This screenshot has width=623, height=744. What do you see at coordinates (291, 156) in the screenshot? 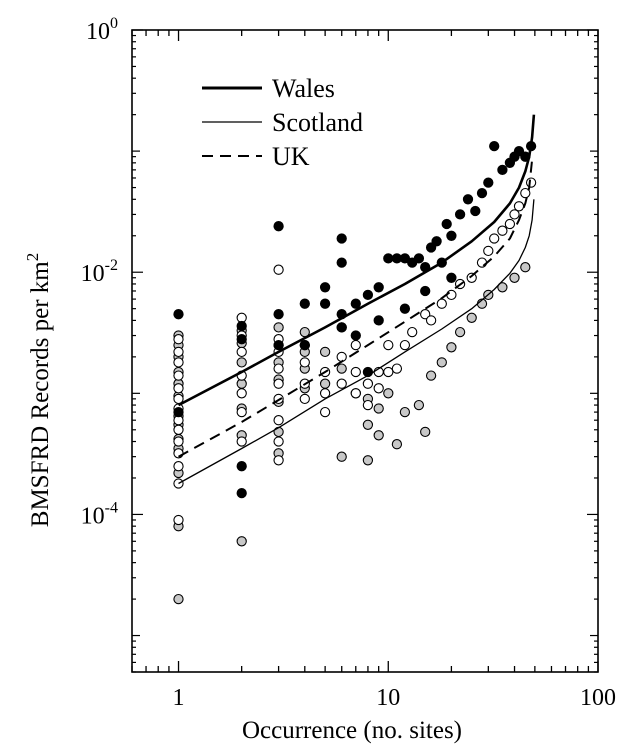
I see `legend-label-uk: UK` at bounding box center [291, 156].